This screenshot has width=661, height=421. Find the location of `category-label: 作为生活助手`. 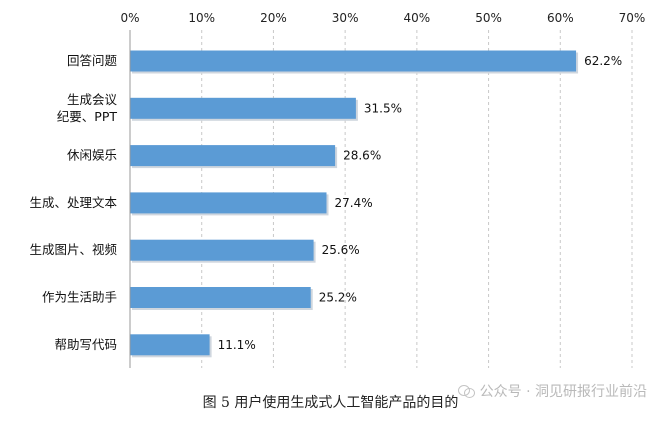

category-label: 作为生活助手 is located at coordinates (79, 297).